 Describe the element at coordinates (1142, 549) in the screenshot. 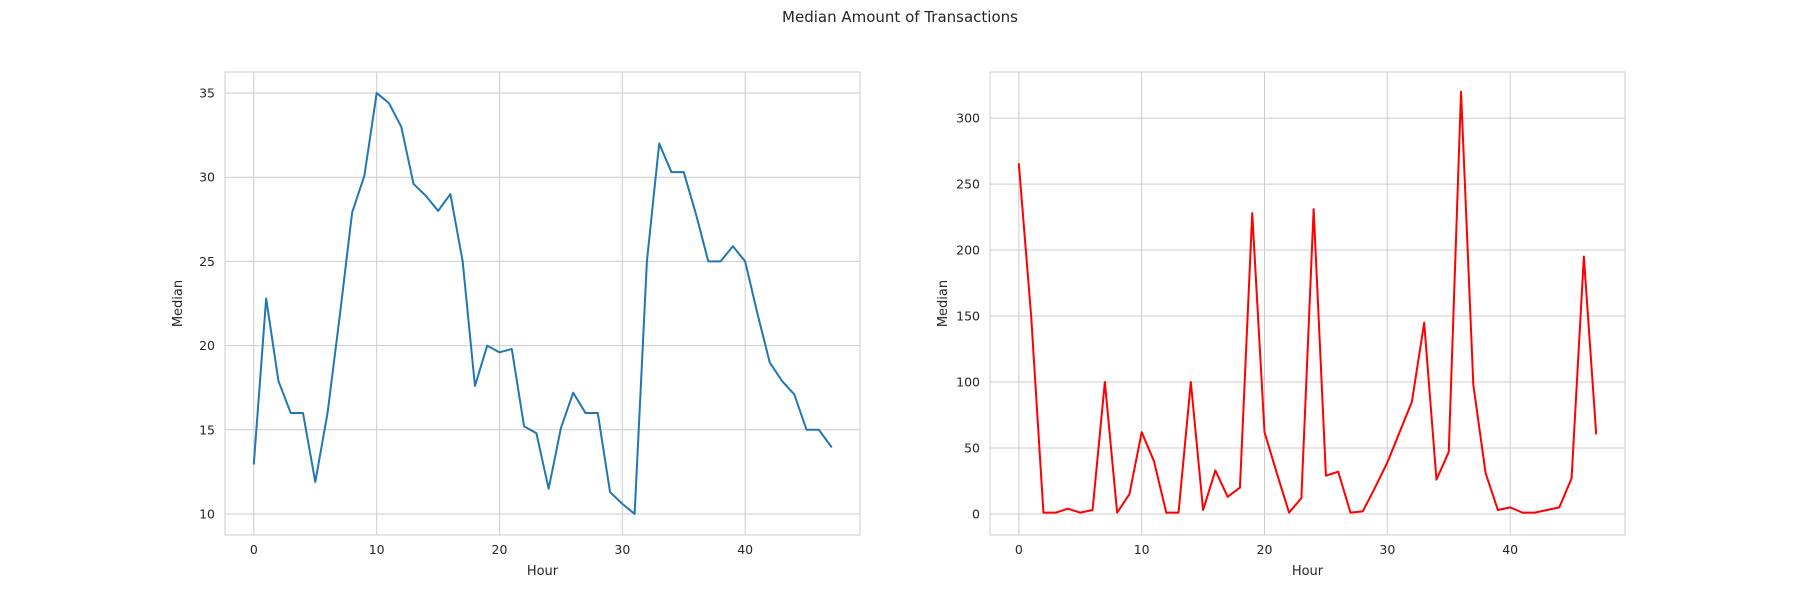

I see `right-chart-x-tick-label: 10` at that location.